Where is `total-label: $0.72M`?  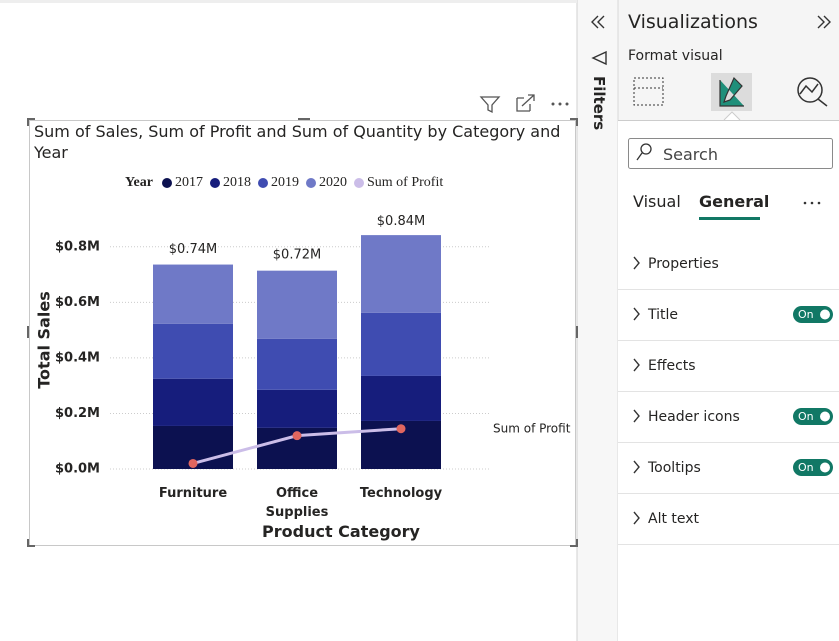
total-label: $0.72M is located at coordinates (297, 255).